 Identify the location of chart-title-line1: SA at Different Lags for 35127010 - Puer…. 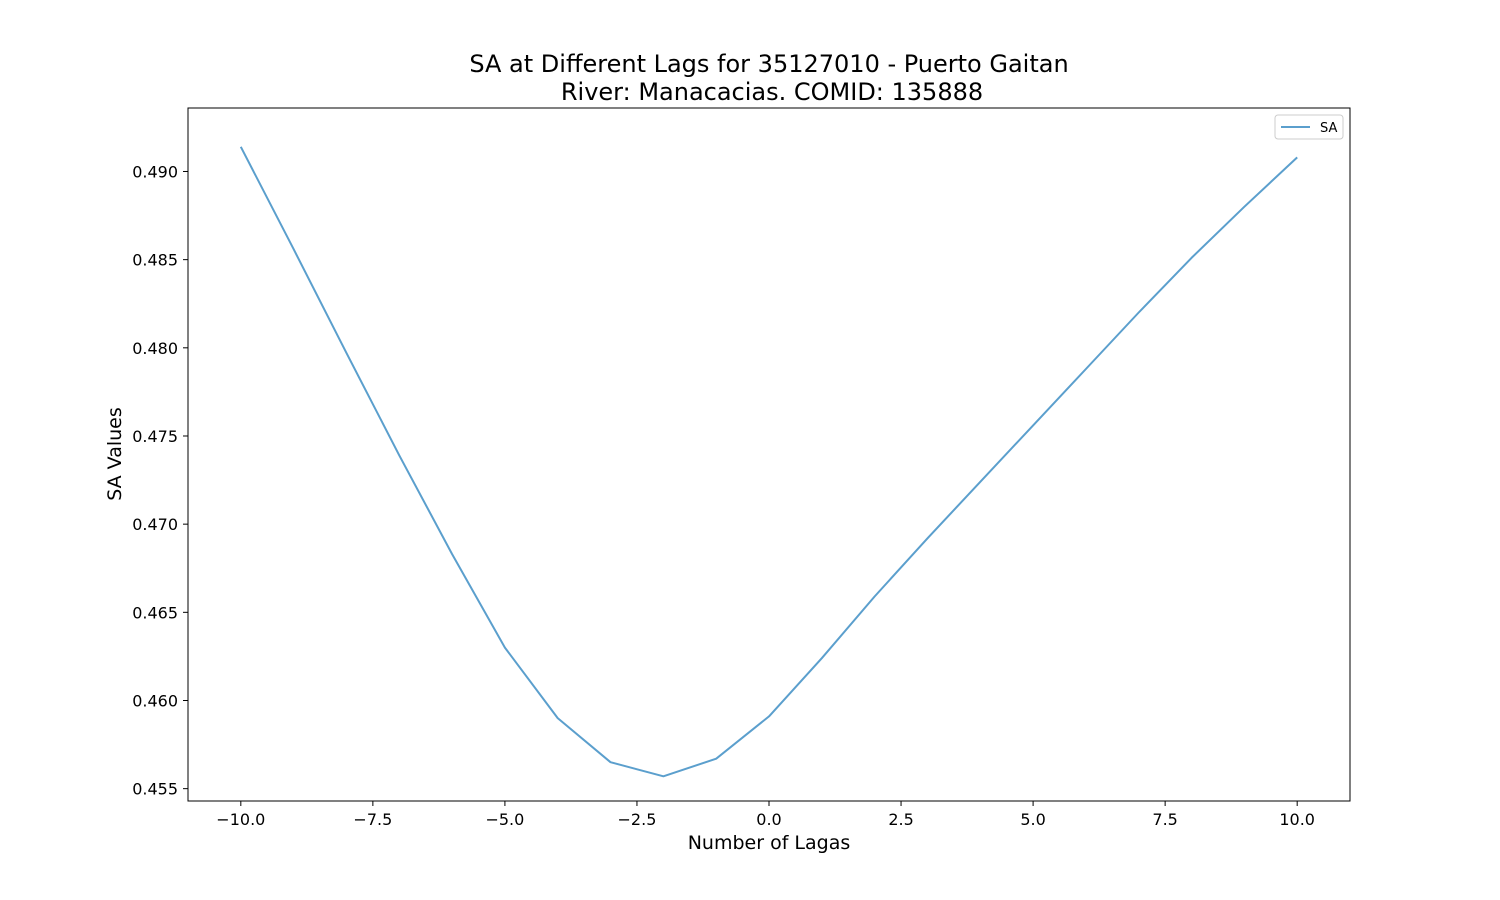
(768, 64).